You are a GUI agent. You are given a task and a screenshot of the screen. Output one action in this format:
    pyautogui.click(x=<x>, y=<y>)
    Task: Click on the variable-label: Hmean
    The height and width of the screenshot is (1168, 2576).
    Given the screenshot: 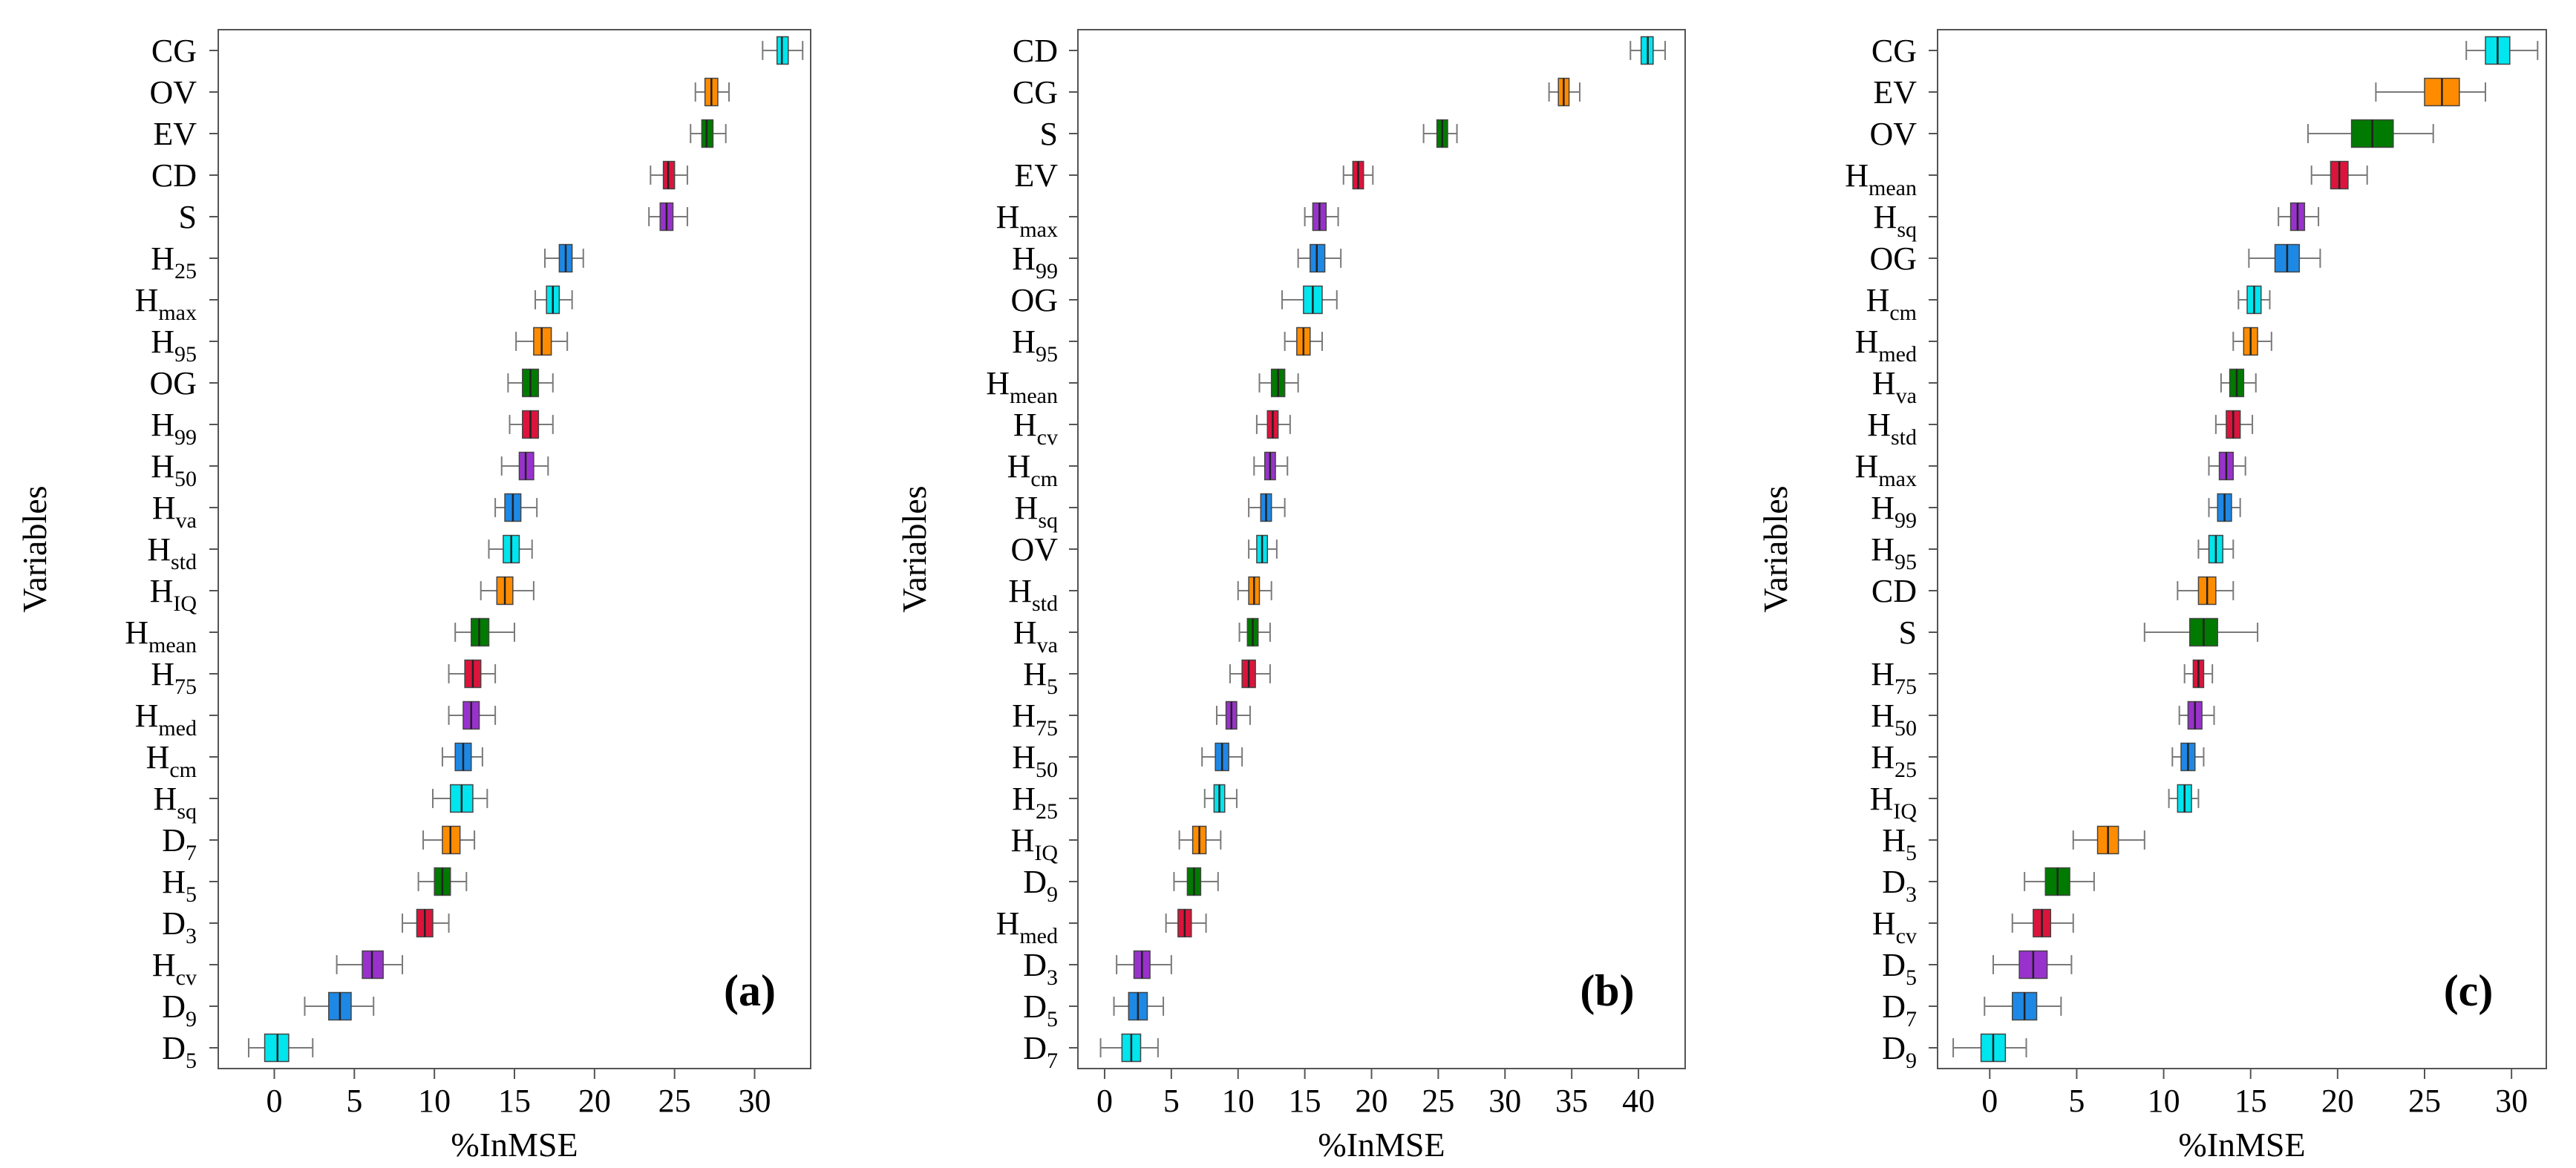 What is the action you would take?
    pyautogui.click(x=1881, y=178)
    